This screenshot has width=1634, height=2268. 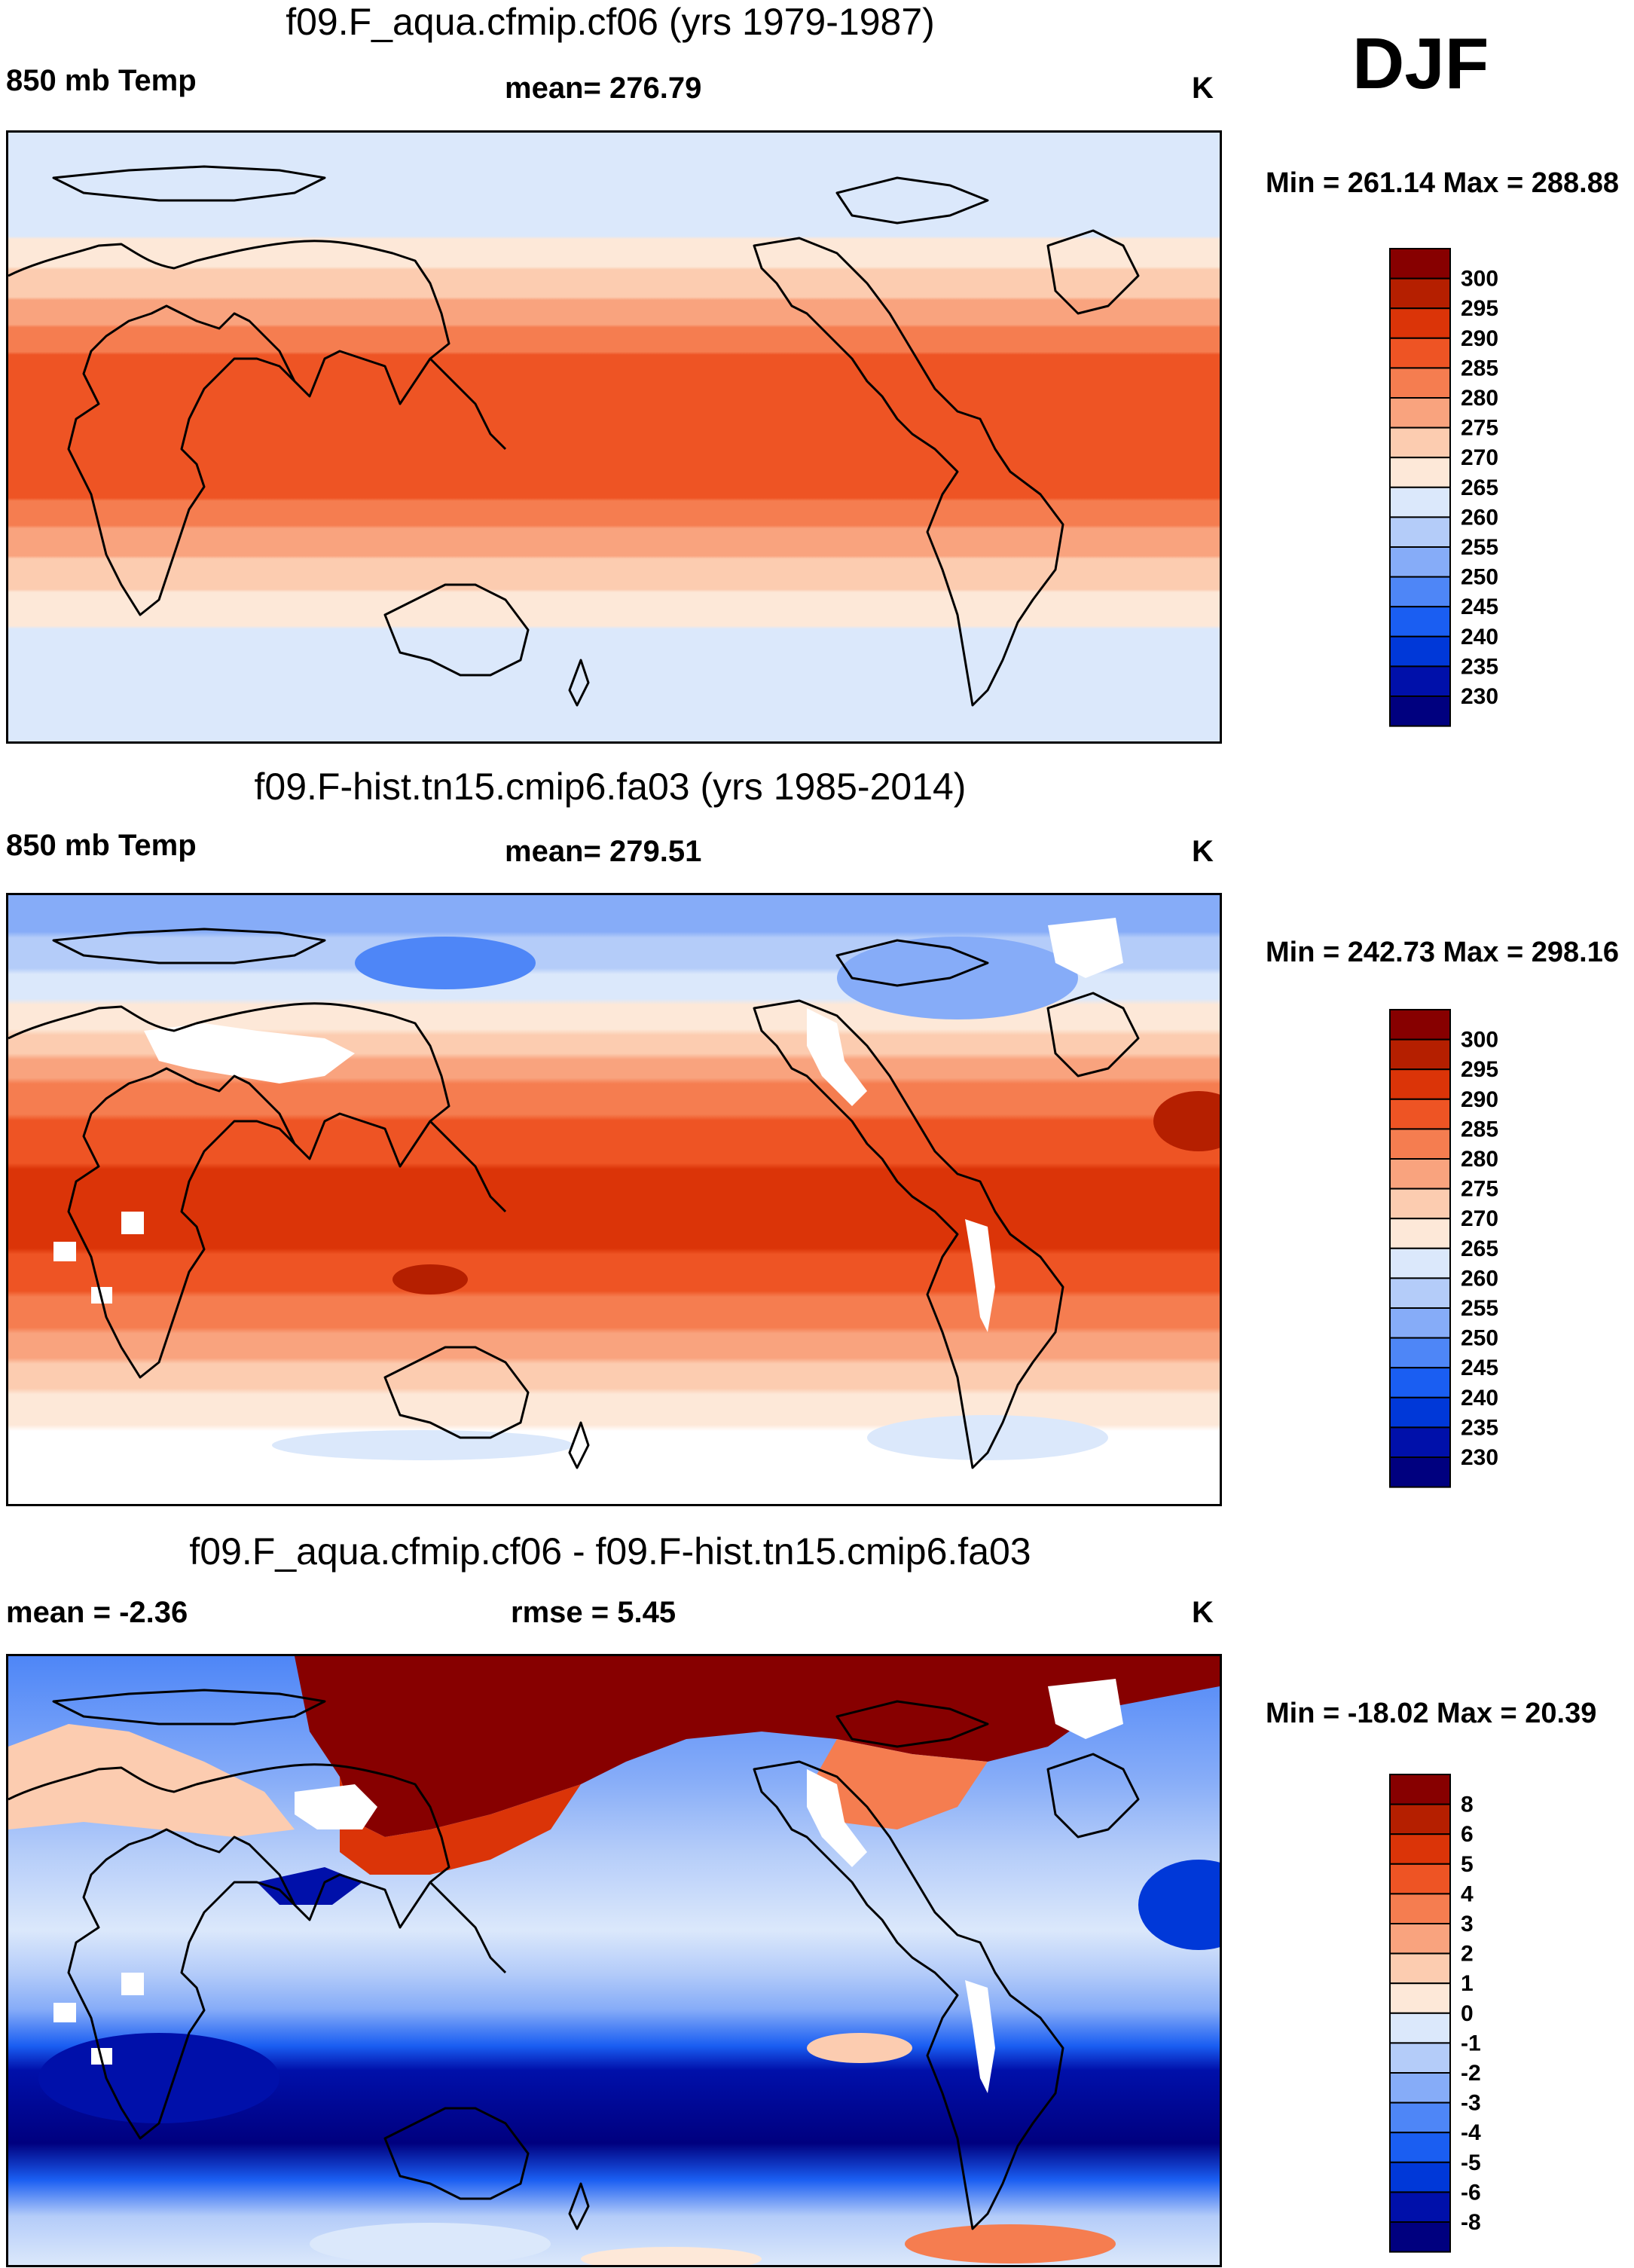 I want to click on panel3-colorbar-tick-label: 5, so click(x=1467, y=1864).